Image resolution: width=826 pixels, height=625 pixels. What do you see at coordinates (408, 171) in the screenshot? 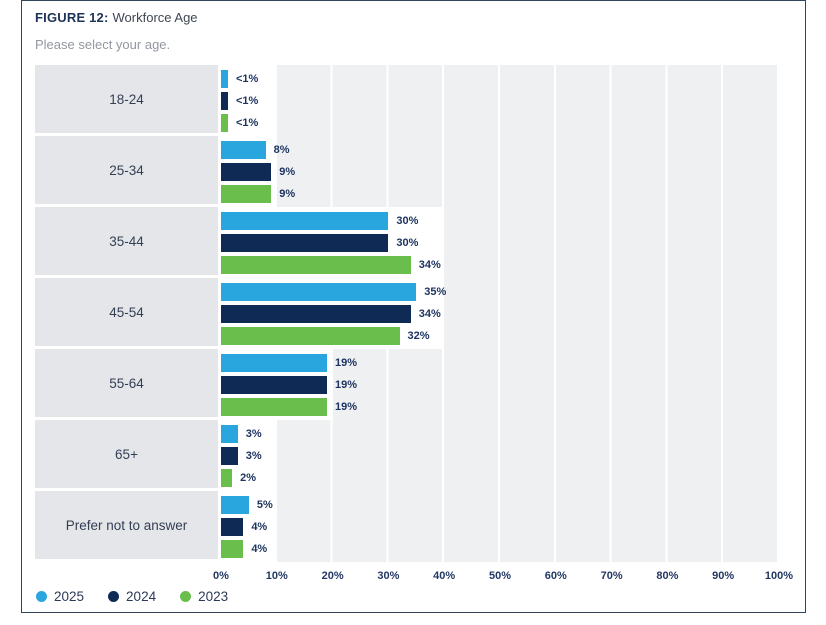
I see `chart-row-25-34: 25-34 8% 9% 9%` at bounding box center [408, 171].